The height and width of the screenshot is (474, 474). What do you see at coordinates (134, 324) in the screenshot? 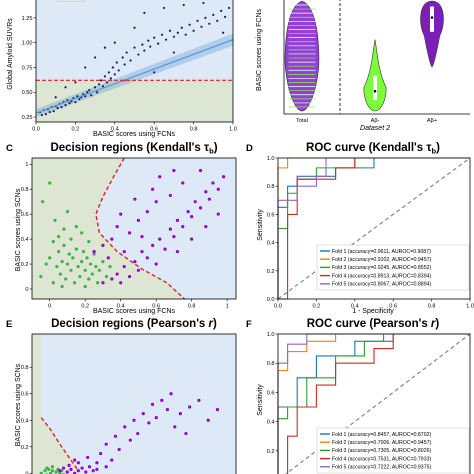
I see `panel-e-title: Decision regions (Pearson's r)` at bounding box center [134, 324].